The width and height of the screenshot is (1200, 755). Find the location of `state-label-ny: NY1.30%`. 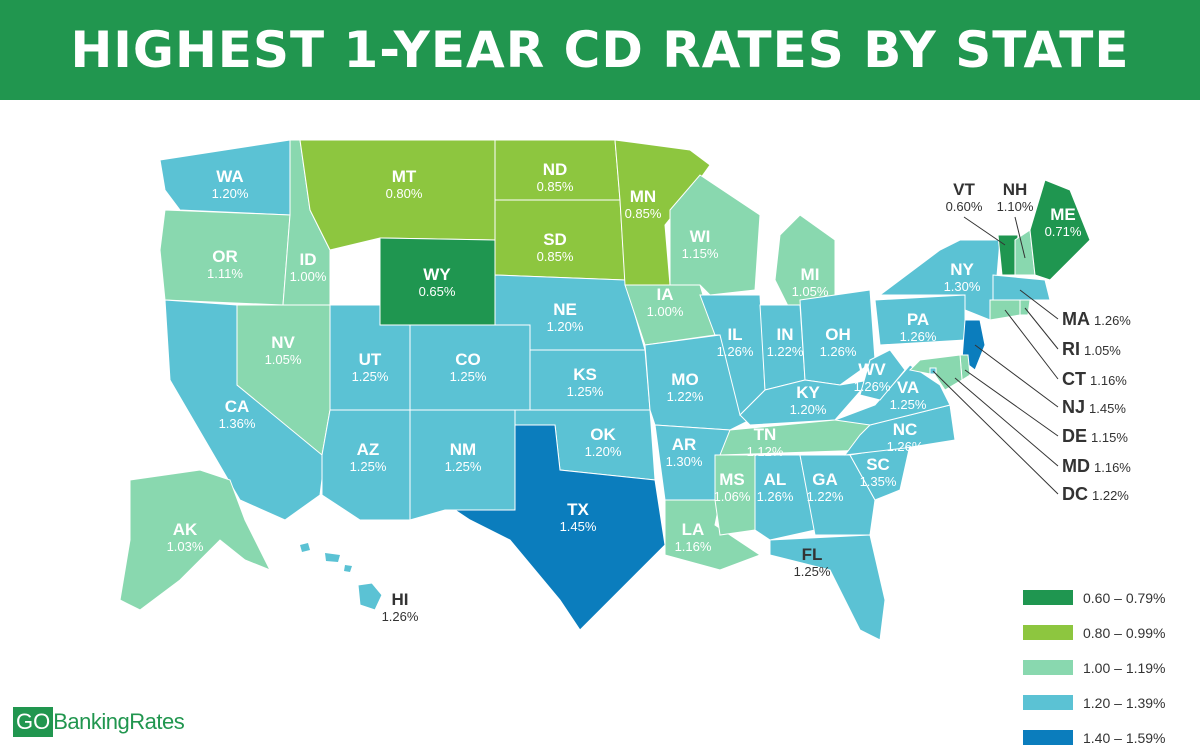

state-label-ny: NY1.30% is located at coordinates (962, 277).